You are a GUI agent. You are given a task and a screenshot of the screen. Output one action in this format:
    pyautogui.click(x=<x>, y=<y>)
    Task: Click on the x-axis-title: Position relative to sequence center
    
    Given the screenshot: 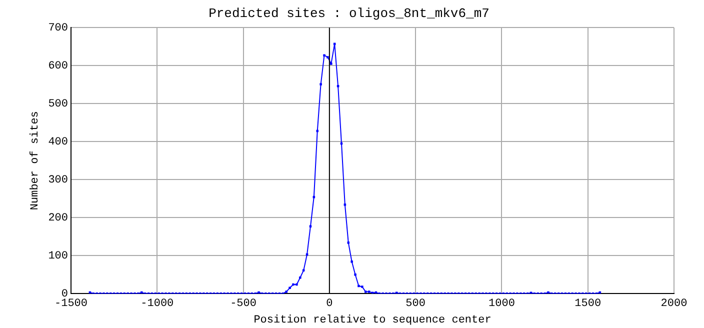 What is the action you would take?
    pyautogui.click(x=373, y=320)
    